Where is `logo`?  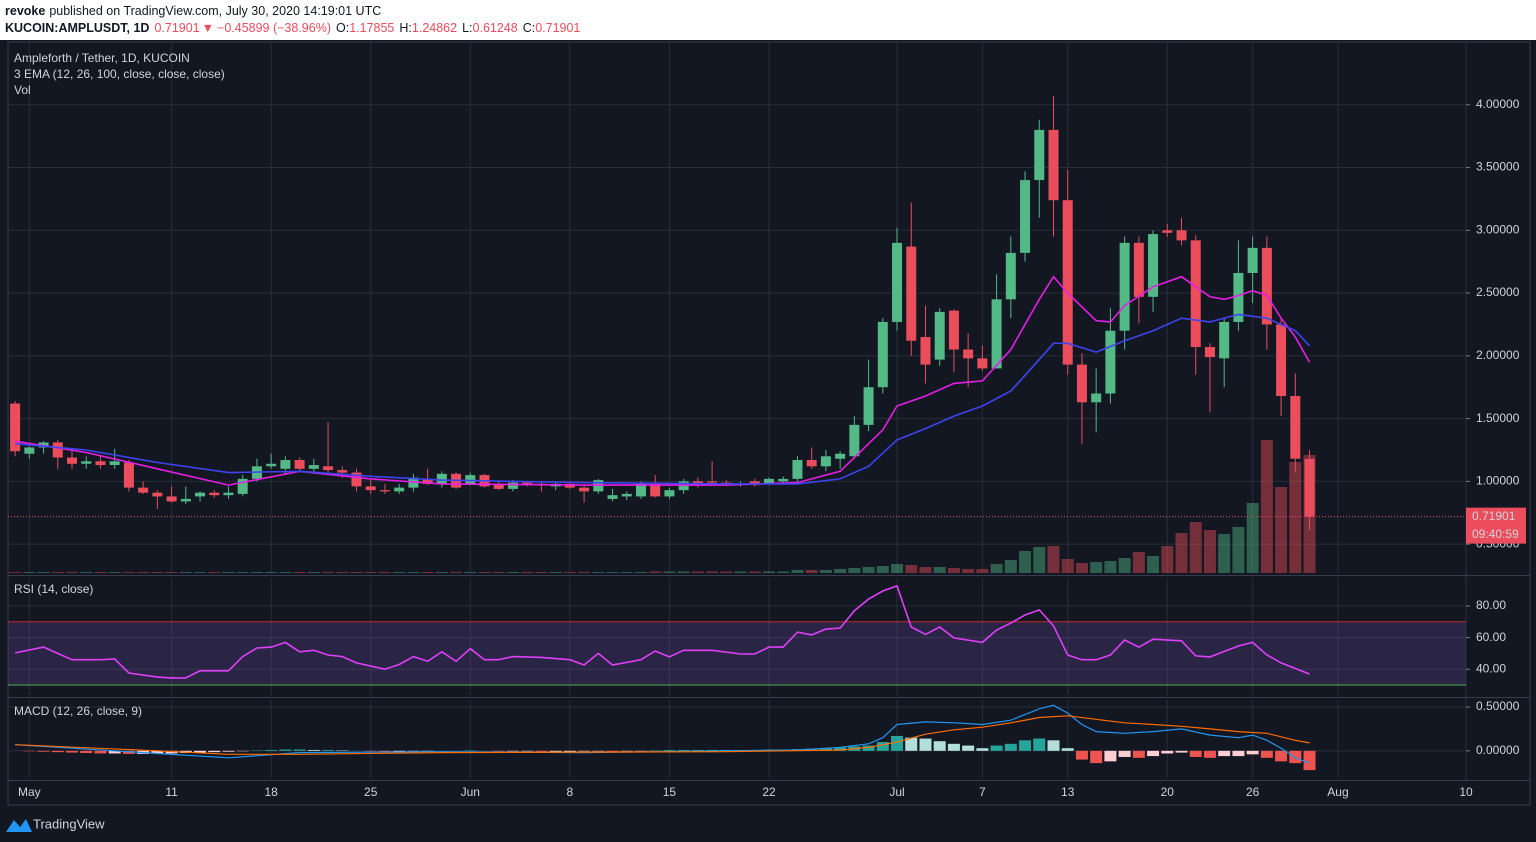 logo is located at coordinates (19, 825).